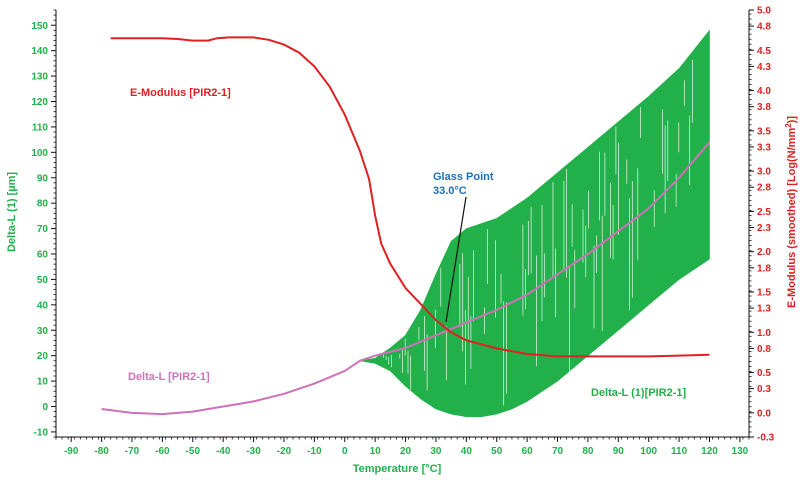  Describe the element at coordinates (456, 259) in the screenshot. I see `glass-point-pointer` at that location.